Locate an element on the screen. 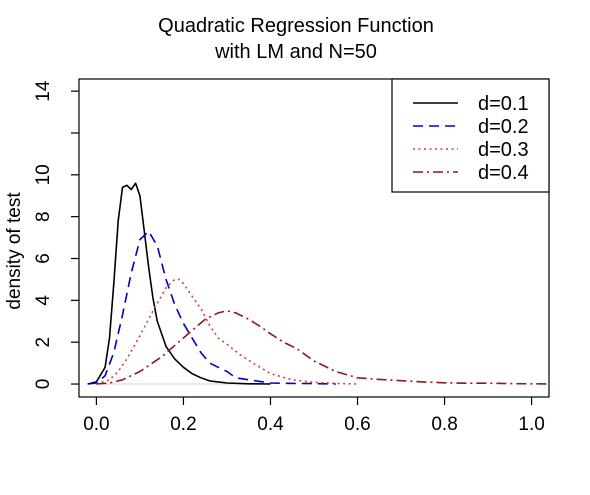 Image resolution: width=590 pixels, height=495 pixels. x-tick-label: 0.8 is located at coordinates (444, 424).